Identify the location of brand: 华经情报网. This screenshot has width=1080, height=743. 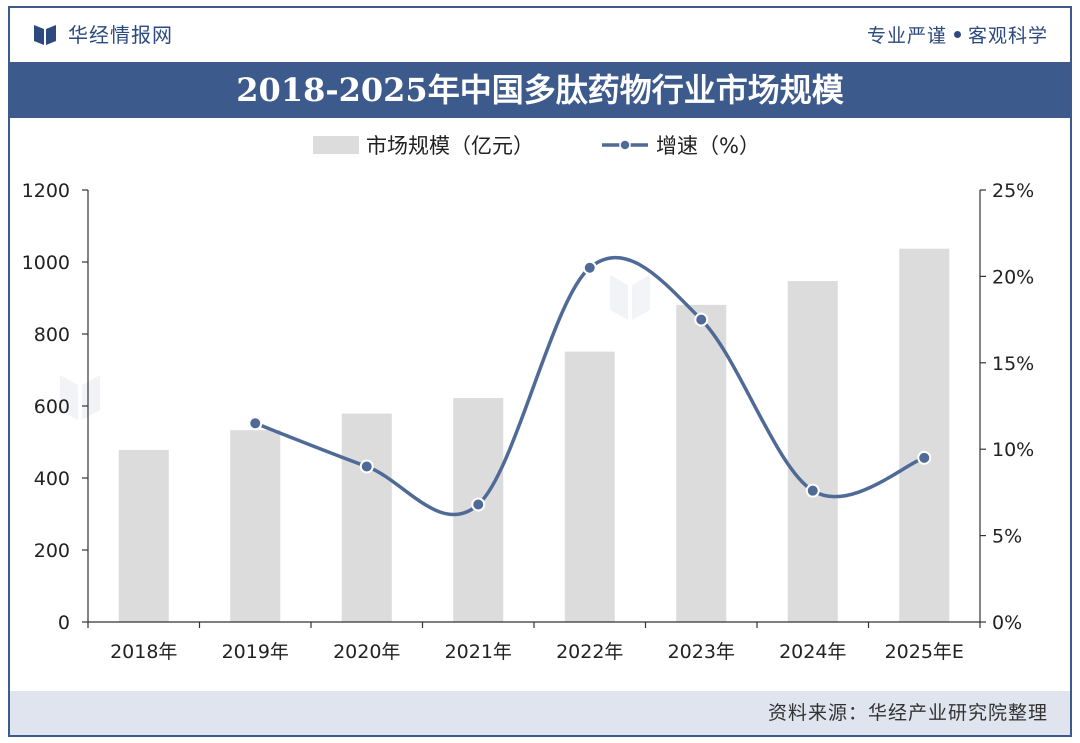
(102, 33).